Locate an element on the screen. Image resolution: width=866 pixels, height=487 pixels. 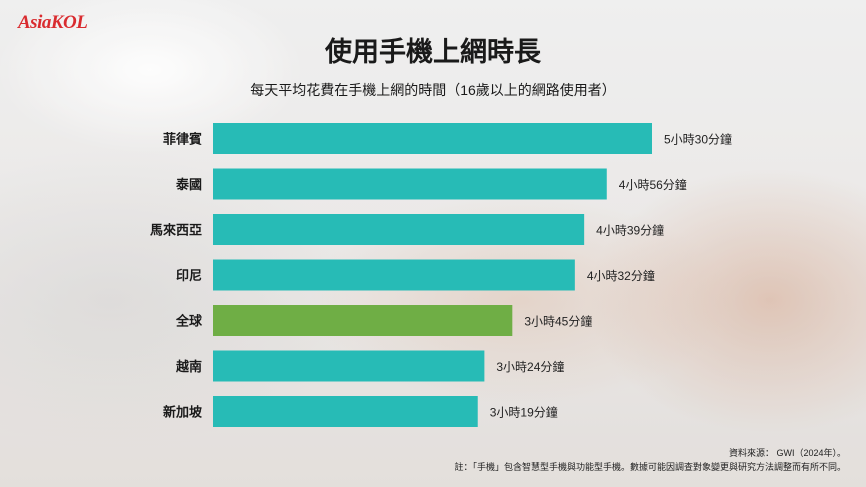
chart-subtitle: 每天平均花費在手機上網的時間（16歲以上的網路使用者） is located at coordinates (433, 90).